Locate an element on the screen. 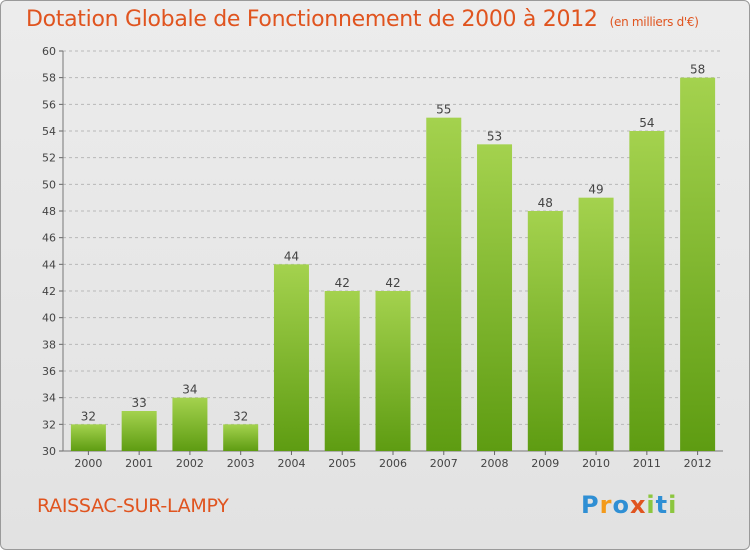  y-tick-label: 42 is located at coordinates (49, 291).